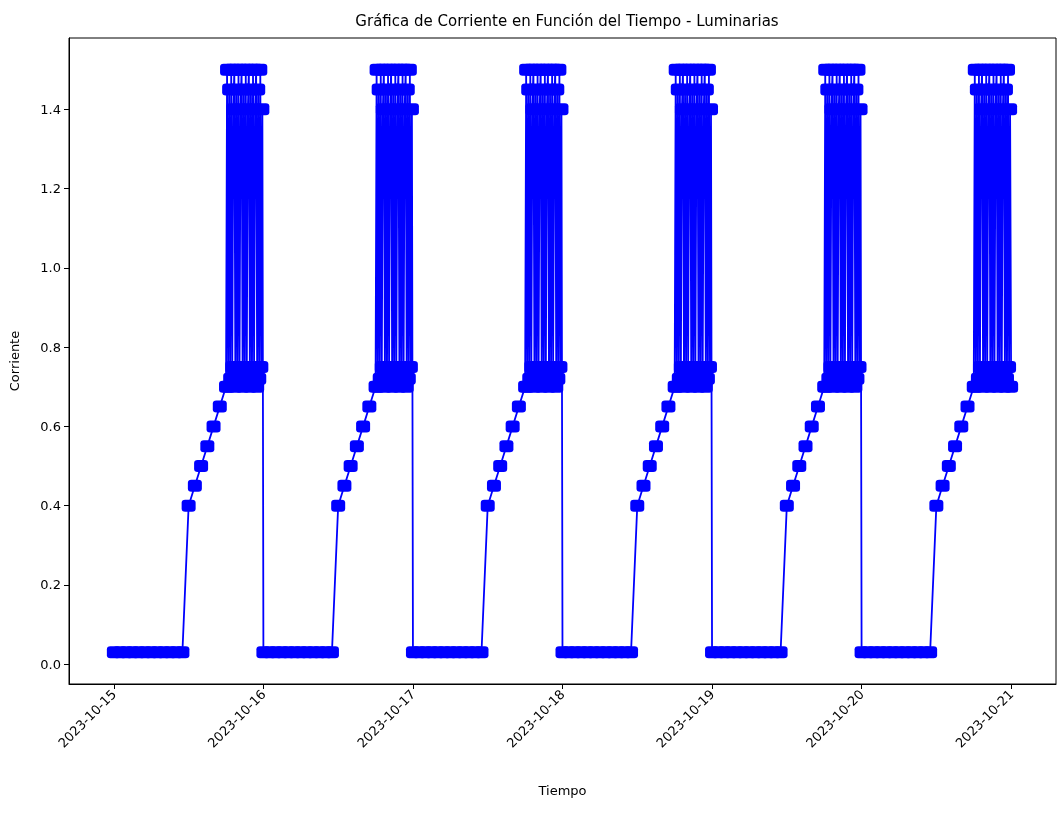 This screenshot has width=1059, height=825. Describe the element at coordinates (562, 790) in the screenshot. I see `x-axis-title: Tiempo` at that location.